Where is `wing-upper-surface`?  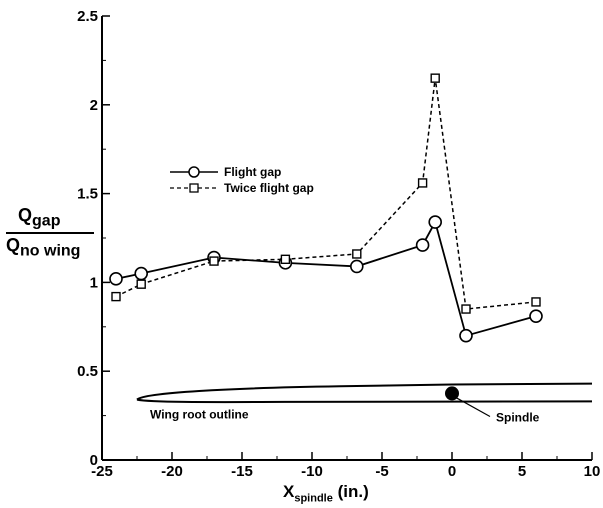 wing-upper-surface is located at coordinates (364, 391).